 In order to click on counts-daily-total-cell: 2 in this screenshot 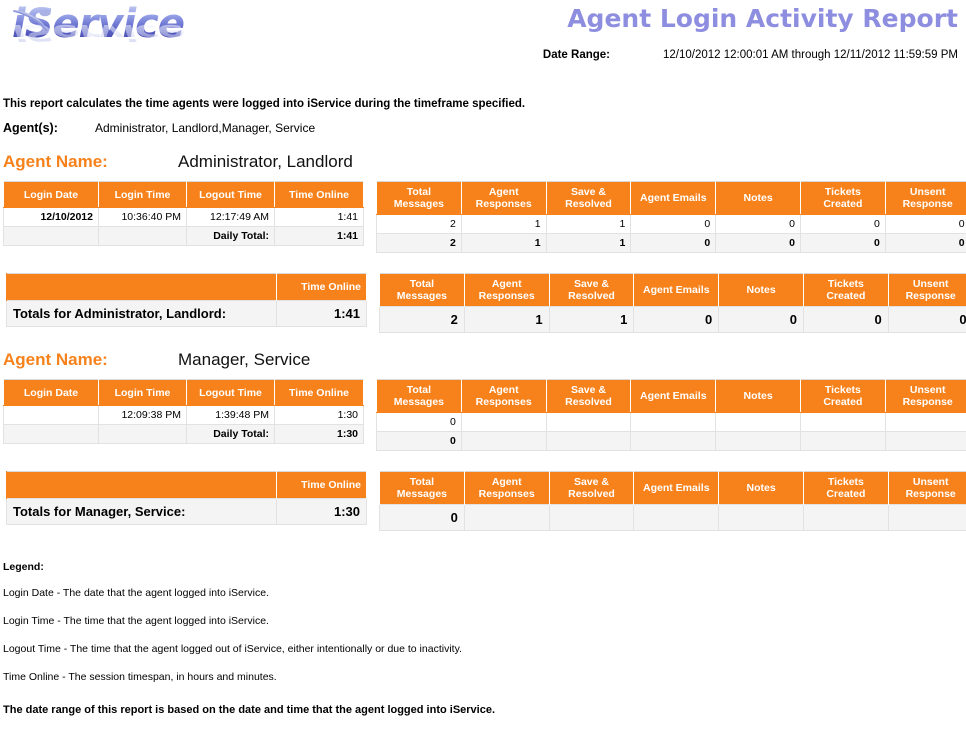, I will do `click(419, 243)`.